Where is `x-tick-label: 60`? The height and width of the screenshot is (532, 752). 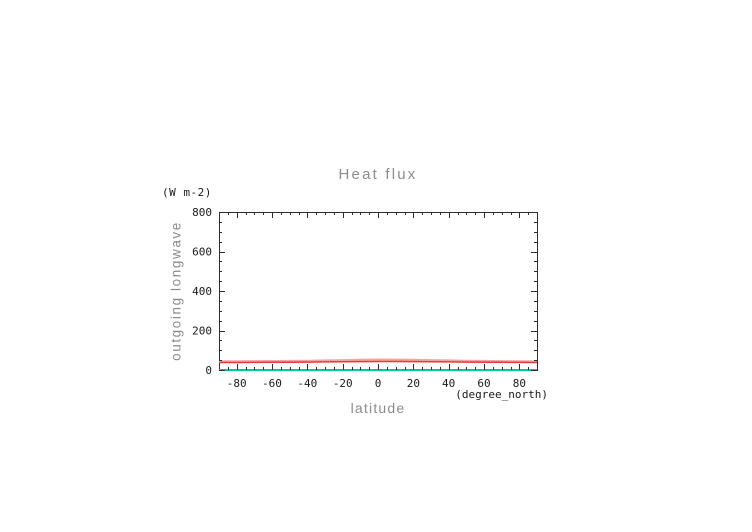
x-tick-label: 60 is located at coordinates (483, 383).